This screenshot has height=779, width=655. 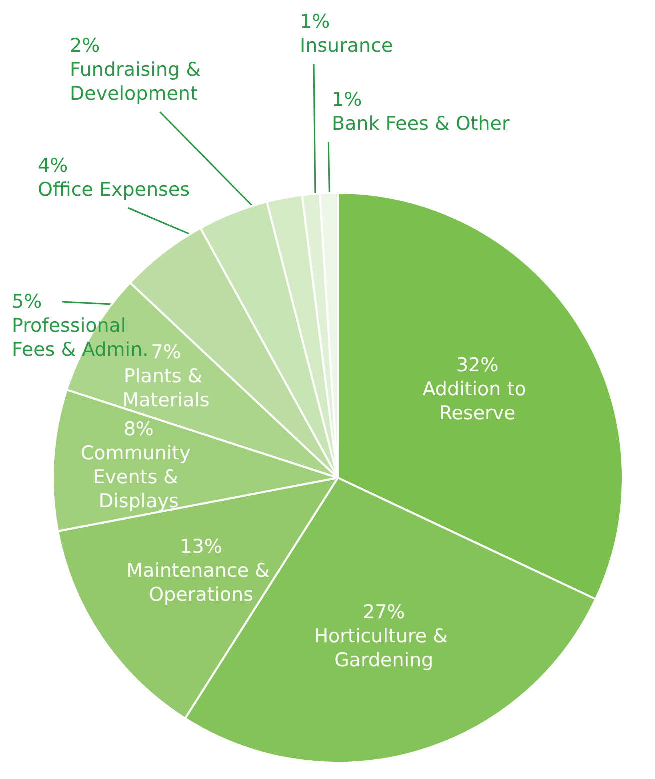 I want to click on slice-label: Insurance, so click(x=347, y=46).